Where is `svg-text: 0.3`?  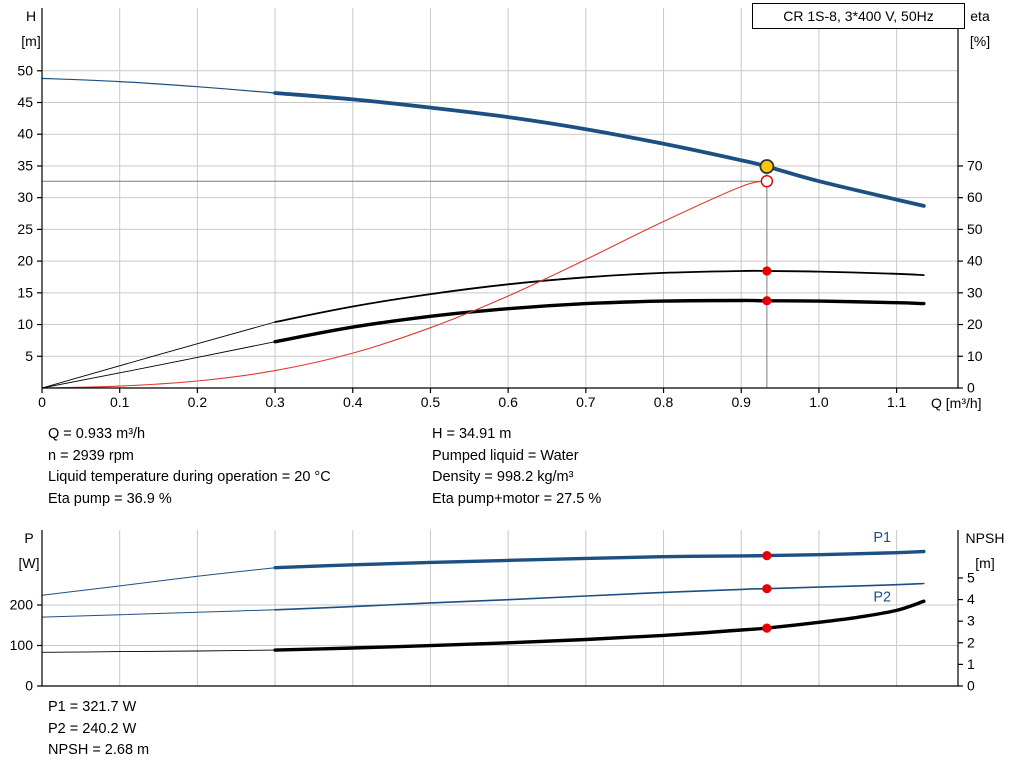 svg-text: 0.3 is located at coordinates (275, 402).